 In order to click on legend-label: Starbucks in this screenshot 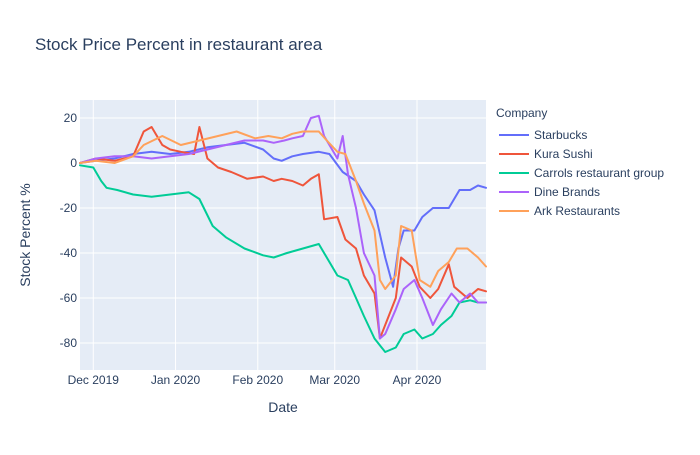, I will do `click(560, 135)`.